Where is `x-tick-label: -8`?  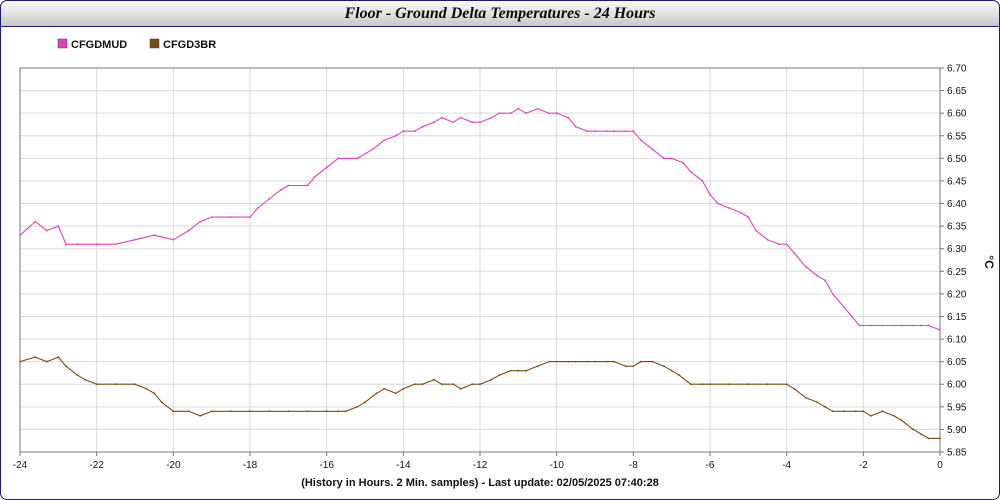
x-tick-label: -8 is located at coordinates (633, 465).